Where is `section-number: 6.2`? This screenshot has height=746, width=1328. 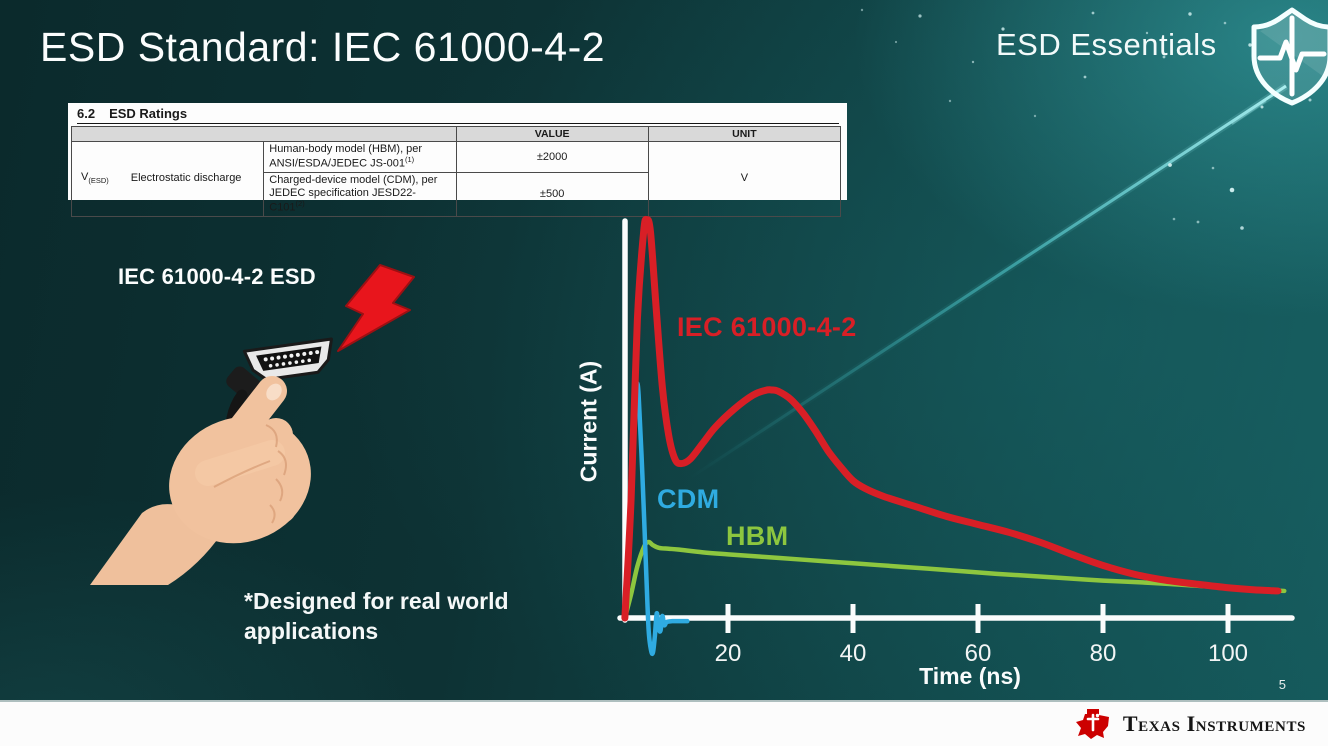
section-number: 6.2 is located at coordinates (86, 113).